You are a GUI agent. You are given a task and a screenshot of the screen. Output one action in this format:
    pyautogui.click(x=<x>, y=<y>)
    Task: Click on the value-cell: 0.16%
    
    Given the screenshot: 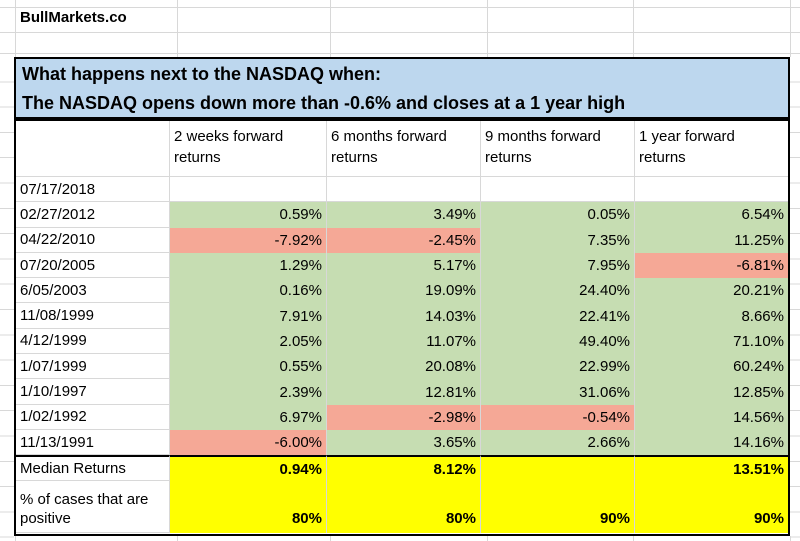 What is the action you would take?
    pyautogui.click(x=248, y=291)
    